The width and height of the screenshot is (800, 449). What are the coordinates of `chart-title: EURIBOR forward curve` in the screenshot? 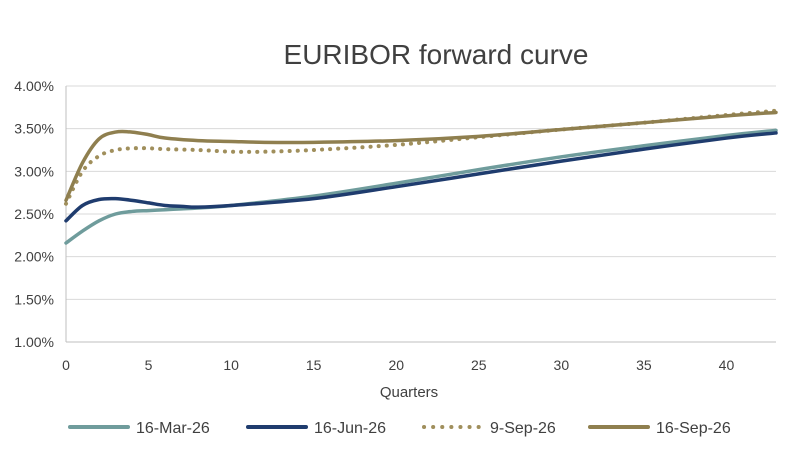 It's located at (436, 54).